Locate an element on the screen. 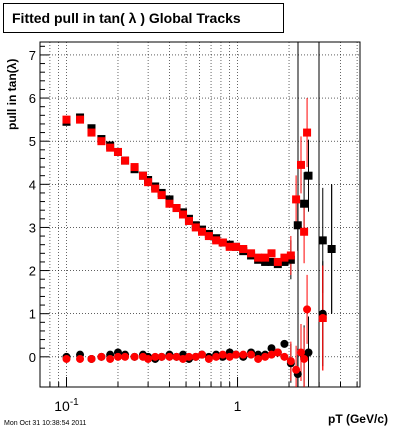 This screenshot has width=400, height=433. x-axis-label: pT (GeV/c) is located at coordinates (357, 419).